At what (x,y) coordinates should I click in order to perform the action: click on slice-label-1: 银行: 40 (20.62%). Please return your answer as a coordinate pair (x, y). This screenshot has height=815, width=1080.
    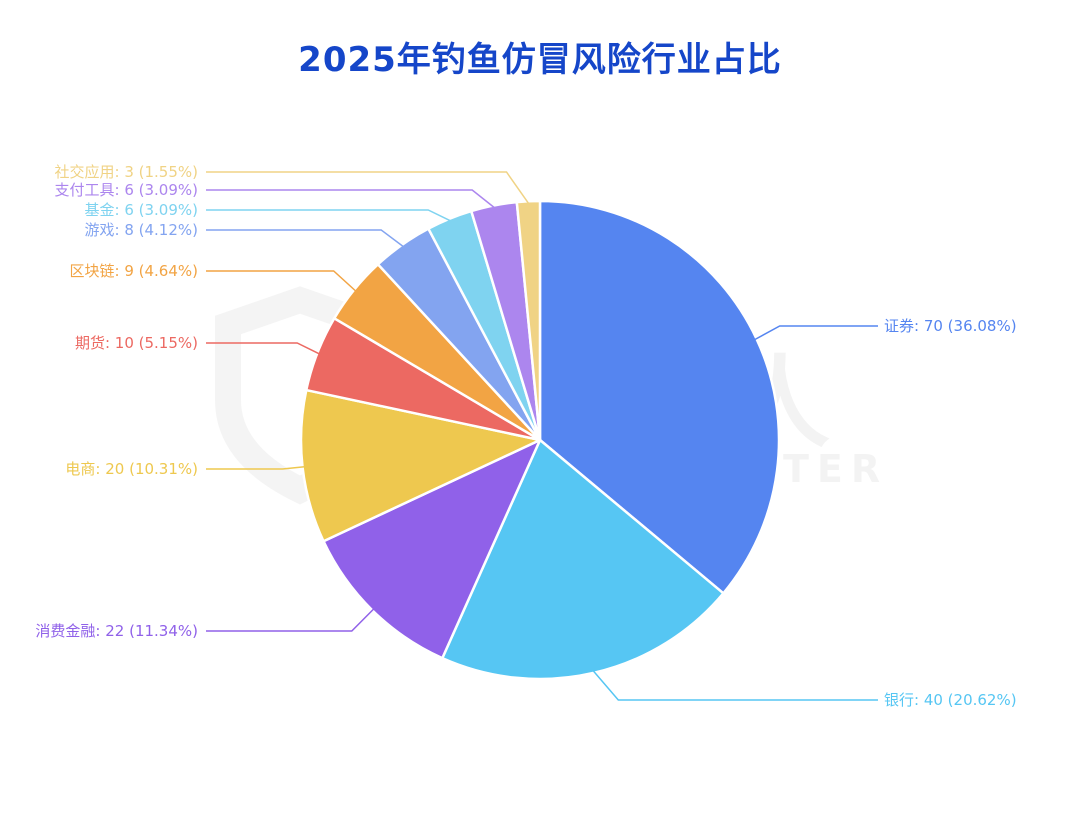
    Looking at the image, I should click on (950, 700).